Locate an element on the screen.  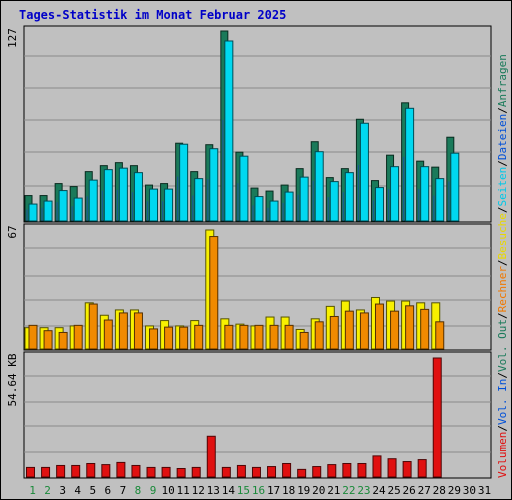
x-tick-label-day-13: 13 is located at coordinates (213, 490).